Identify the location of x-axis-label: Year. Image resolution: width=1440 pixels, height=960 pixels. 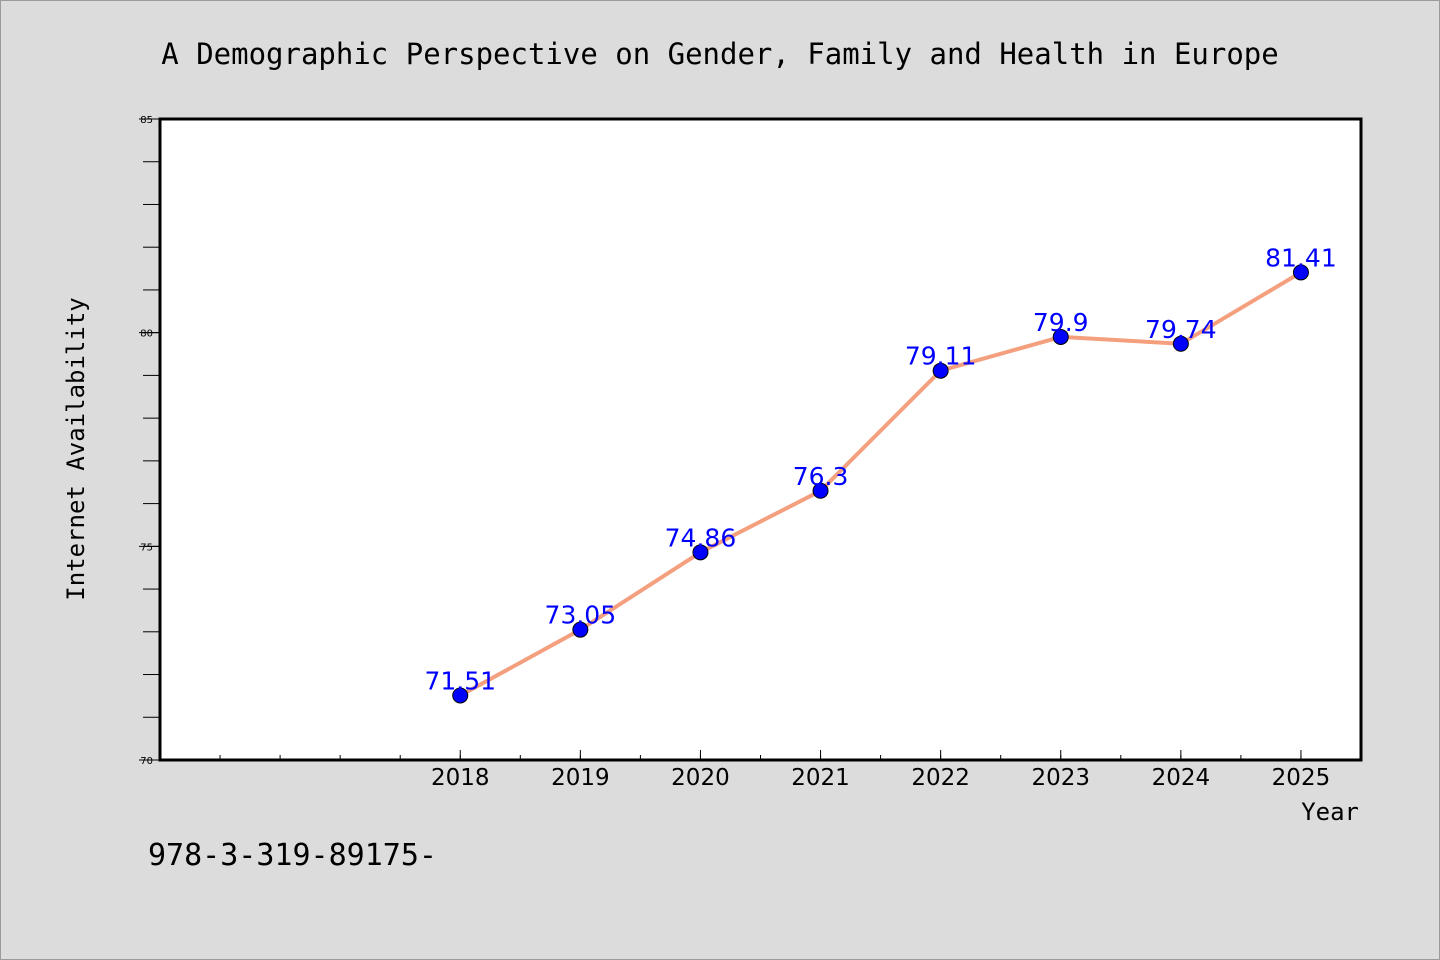
(1330, 812).